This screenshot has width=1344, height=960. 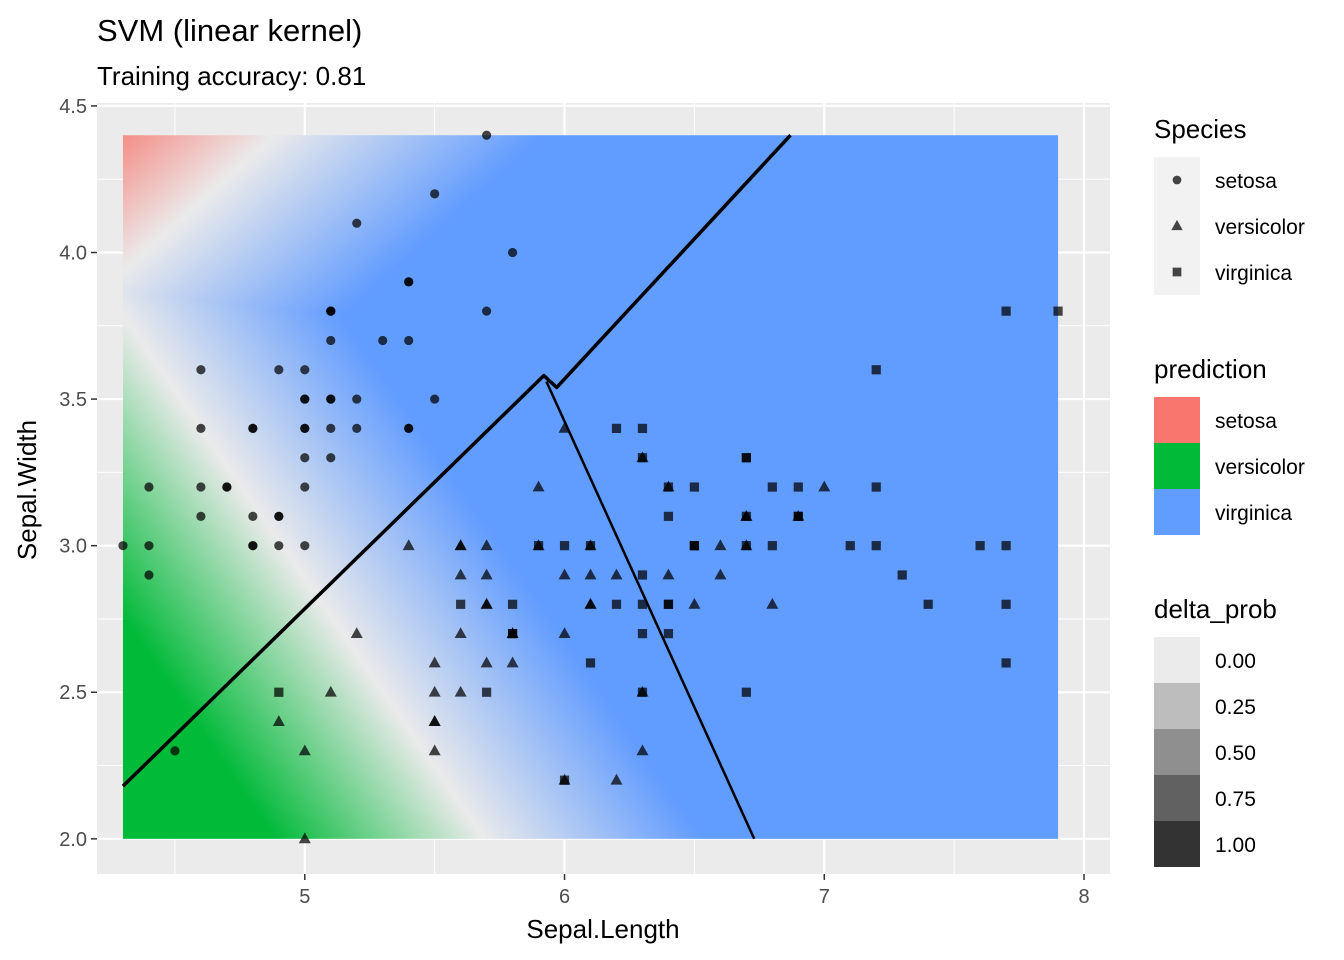 What do you see at coordinates (602, 929) in the screenshot?
I see `x-axis-label: Sepal.Length` at bounding box center [602, 929].